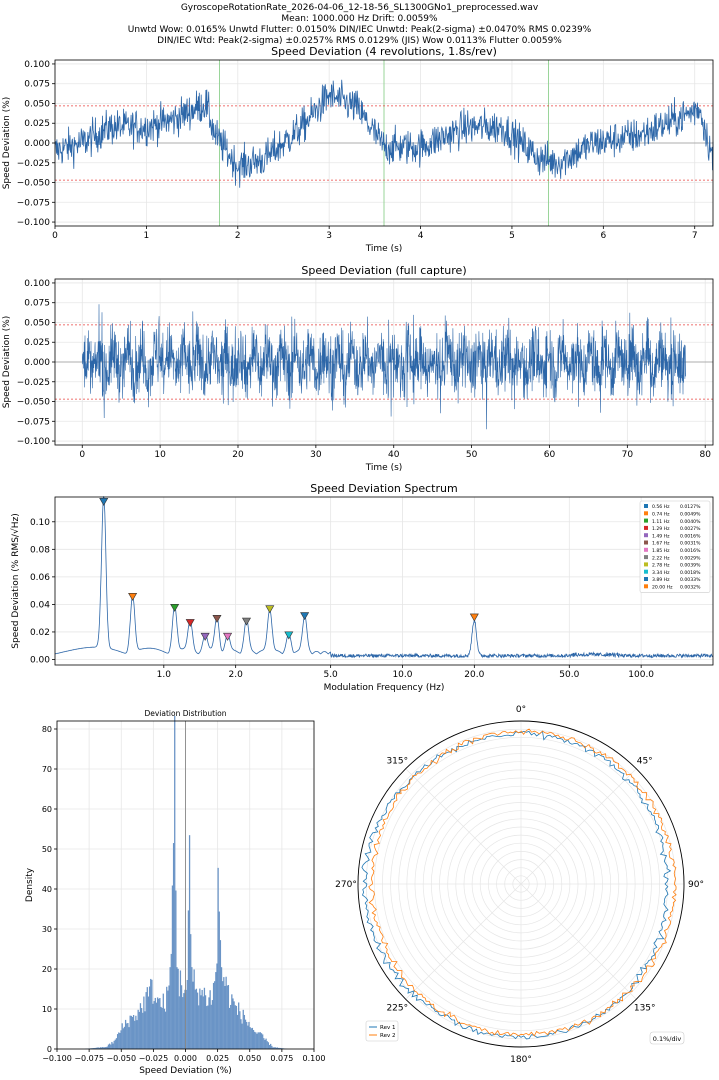 Image resolution: width=719 pixels, height=1080 pixels. Describe the element at coordinates (57, 1058) in the screenshot. I see `x-tick-label: −0.100` at that location.